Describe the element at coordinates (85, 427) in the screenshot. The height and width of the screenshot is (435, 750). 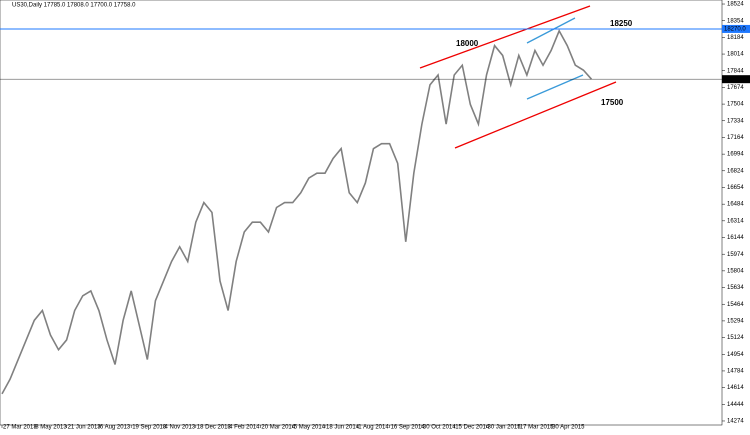
I see `x-tick-label: 21 Jun 2013` at that location.